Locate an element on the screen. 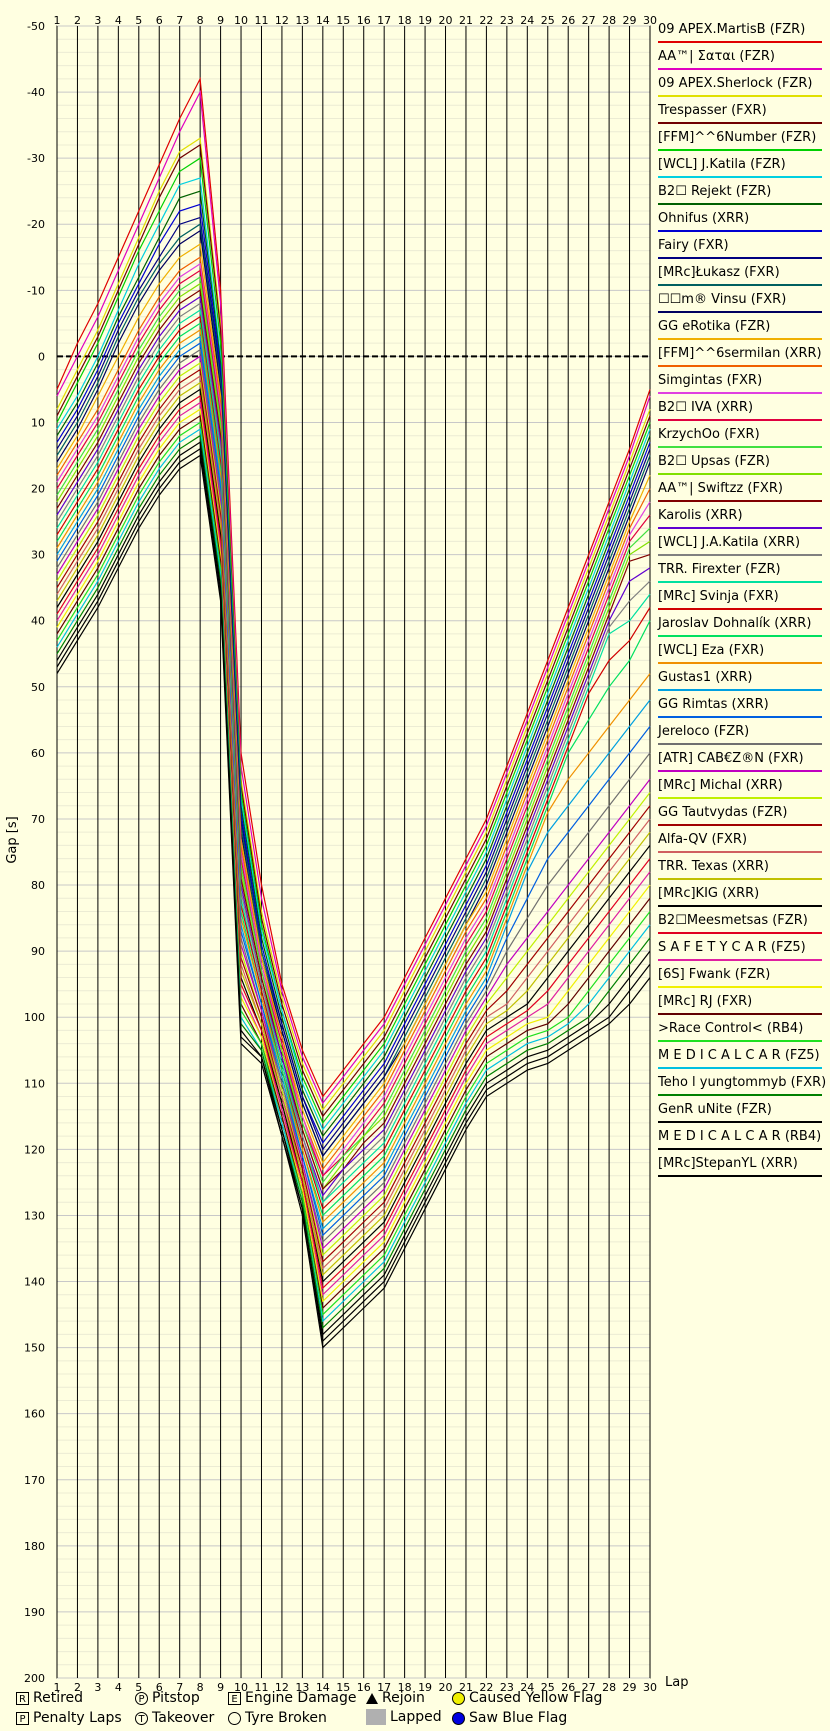 The width and height of the screenshot is (830, 1731). x-tick-label-top: 22 is located at coordinates (486, 20).